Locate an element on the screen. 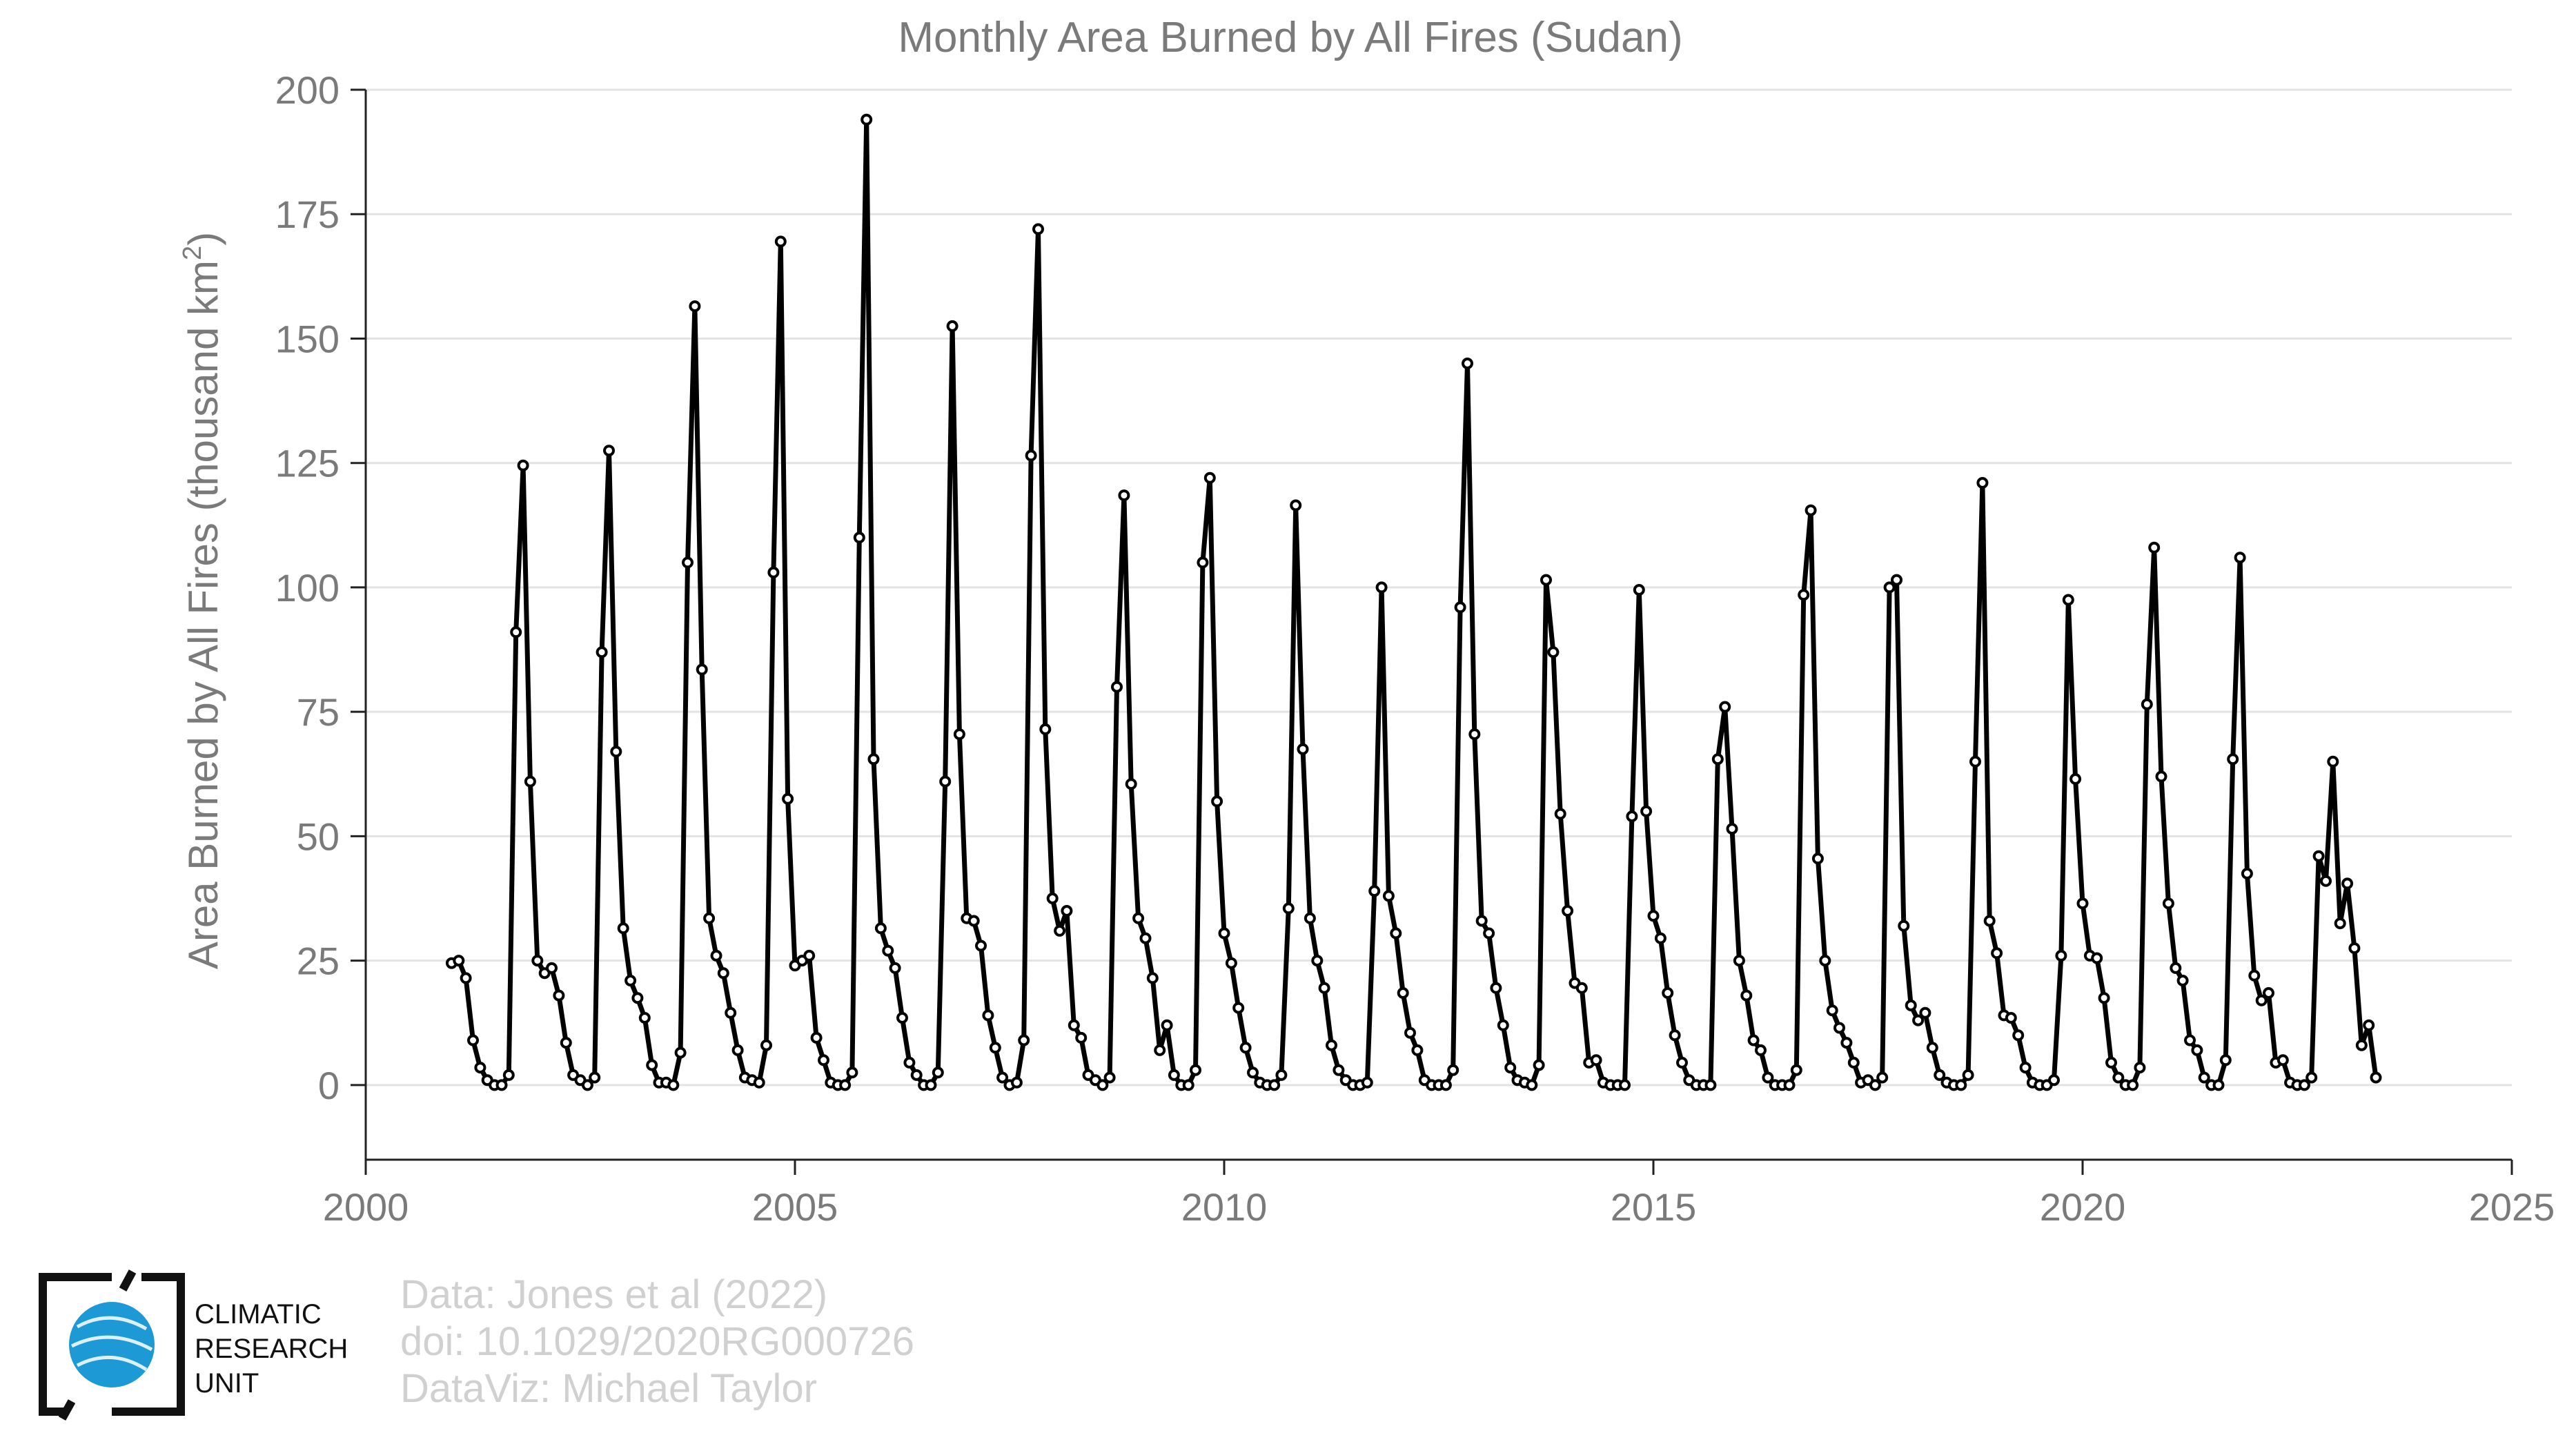 This screenshot has height=1451, width=2576. cru-logo: CLIMATIC RESEARCH UNIT is located at coordinates (193, 1345).